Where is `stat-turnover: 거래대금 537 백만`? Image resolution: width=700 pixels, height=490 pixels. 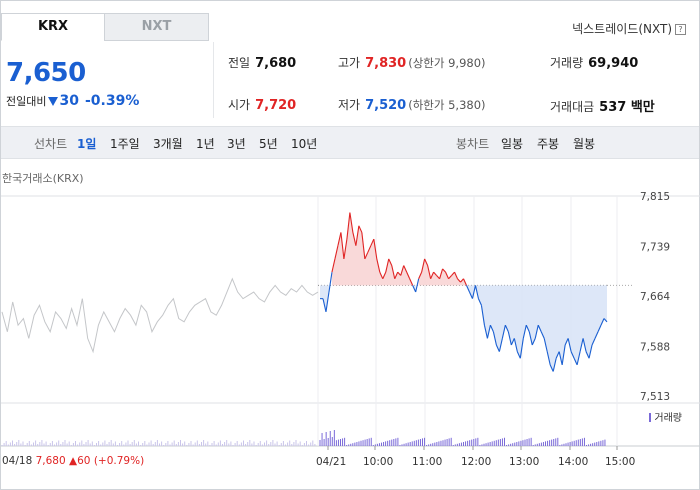 stat-turnover: 거래대금 537 백만 is located at coordinates (602, 107).